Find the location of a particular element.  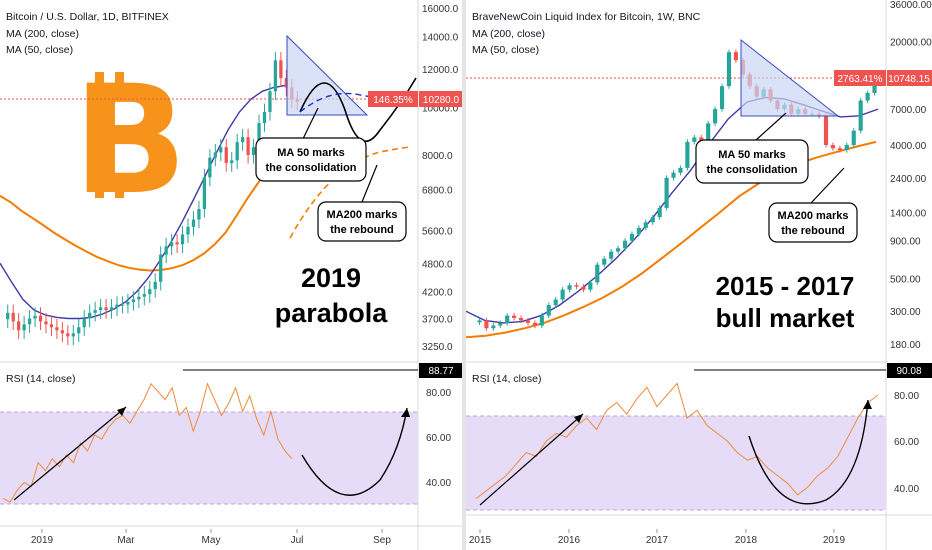

rsi-path is located at coordinates (677, 440).